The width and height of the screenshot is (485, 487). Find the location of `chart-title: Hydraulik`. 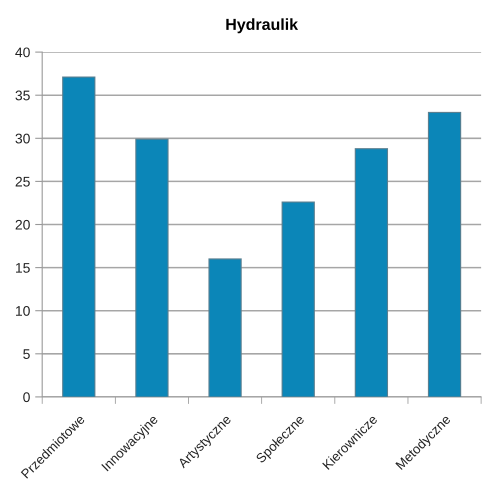

chart-title: Hydraulik is located at coordinates (262, 26).